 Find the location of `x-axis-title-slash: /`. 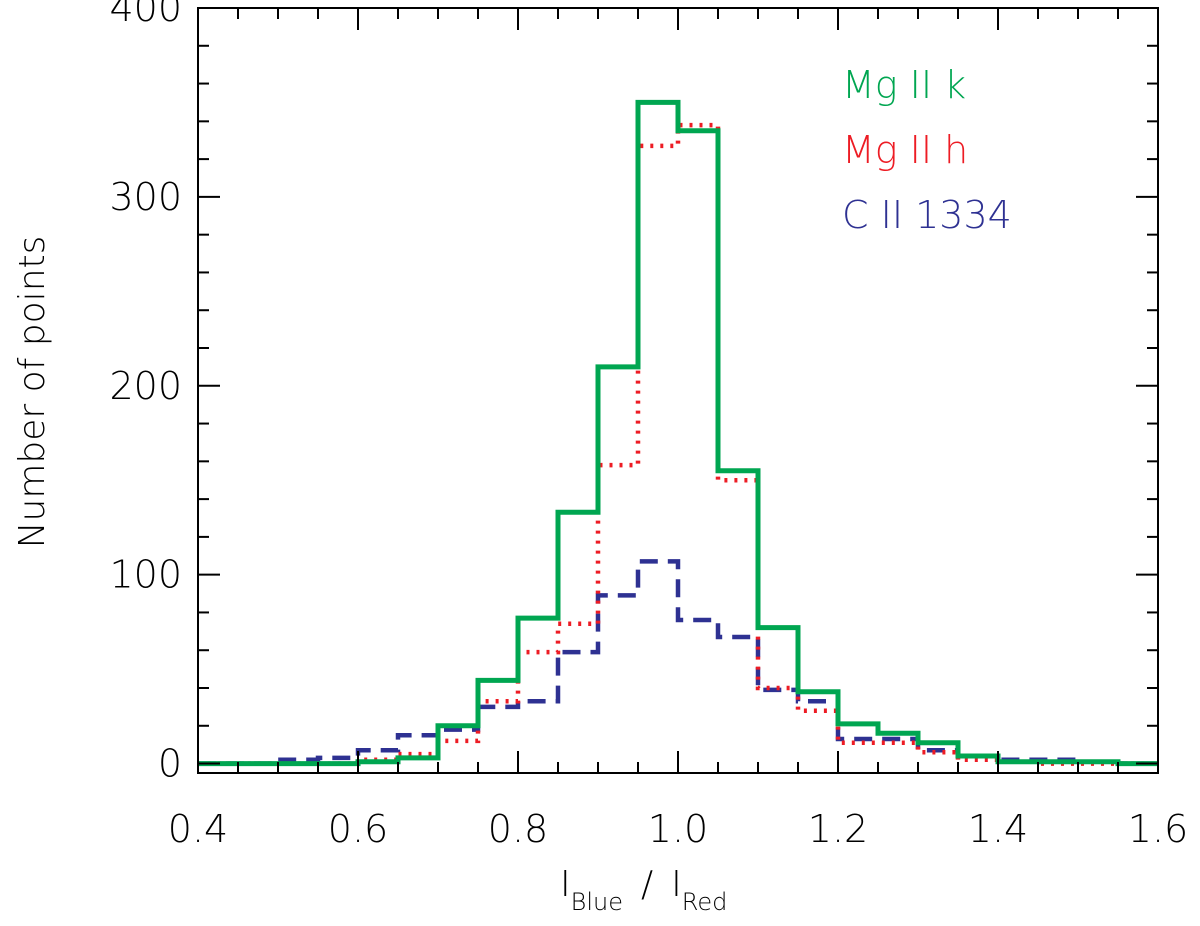

x-axis-title-slash: / is located at coordinates (647, 884).